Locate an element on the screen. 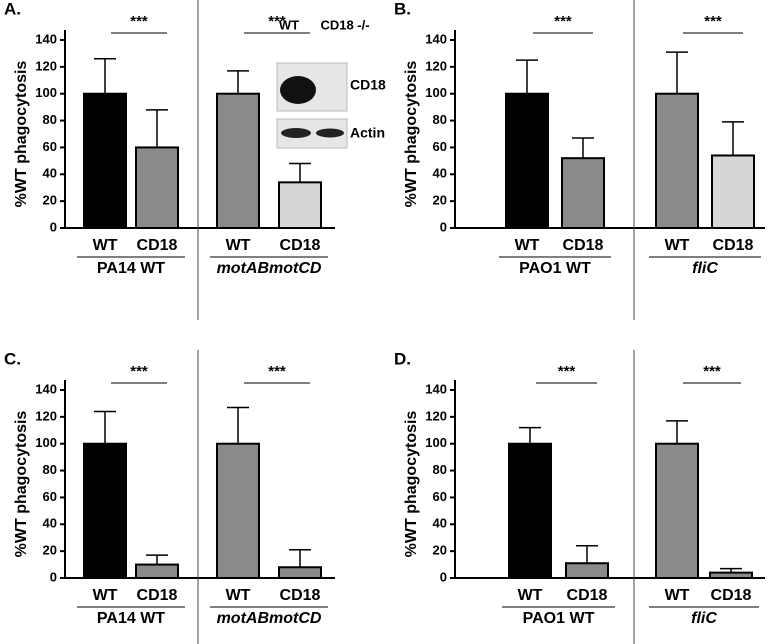 The width and height of the screenshot is (771, 644). blot-lane-label: CD18 -/- is located at coordinates (344, 24).